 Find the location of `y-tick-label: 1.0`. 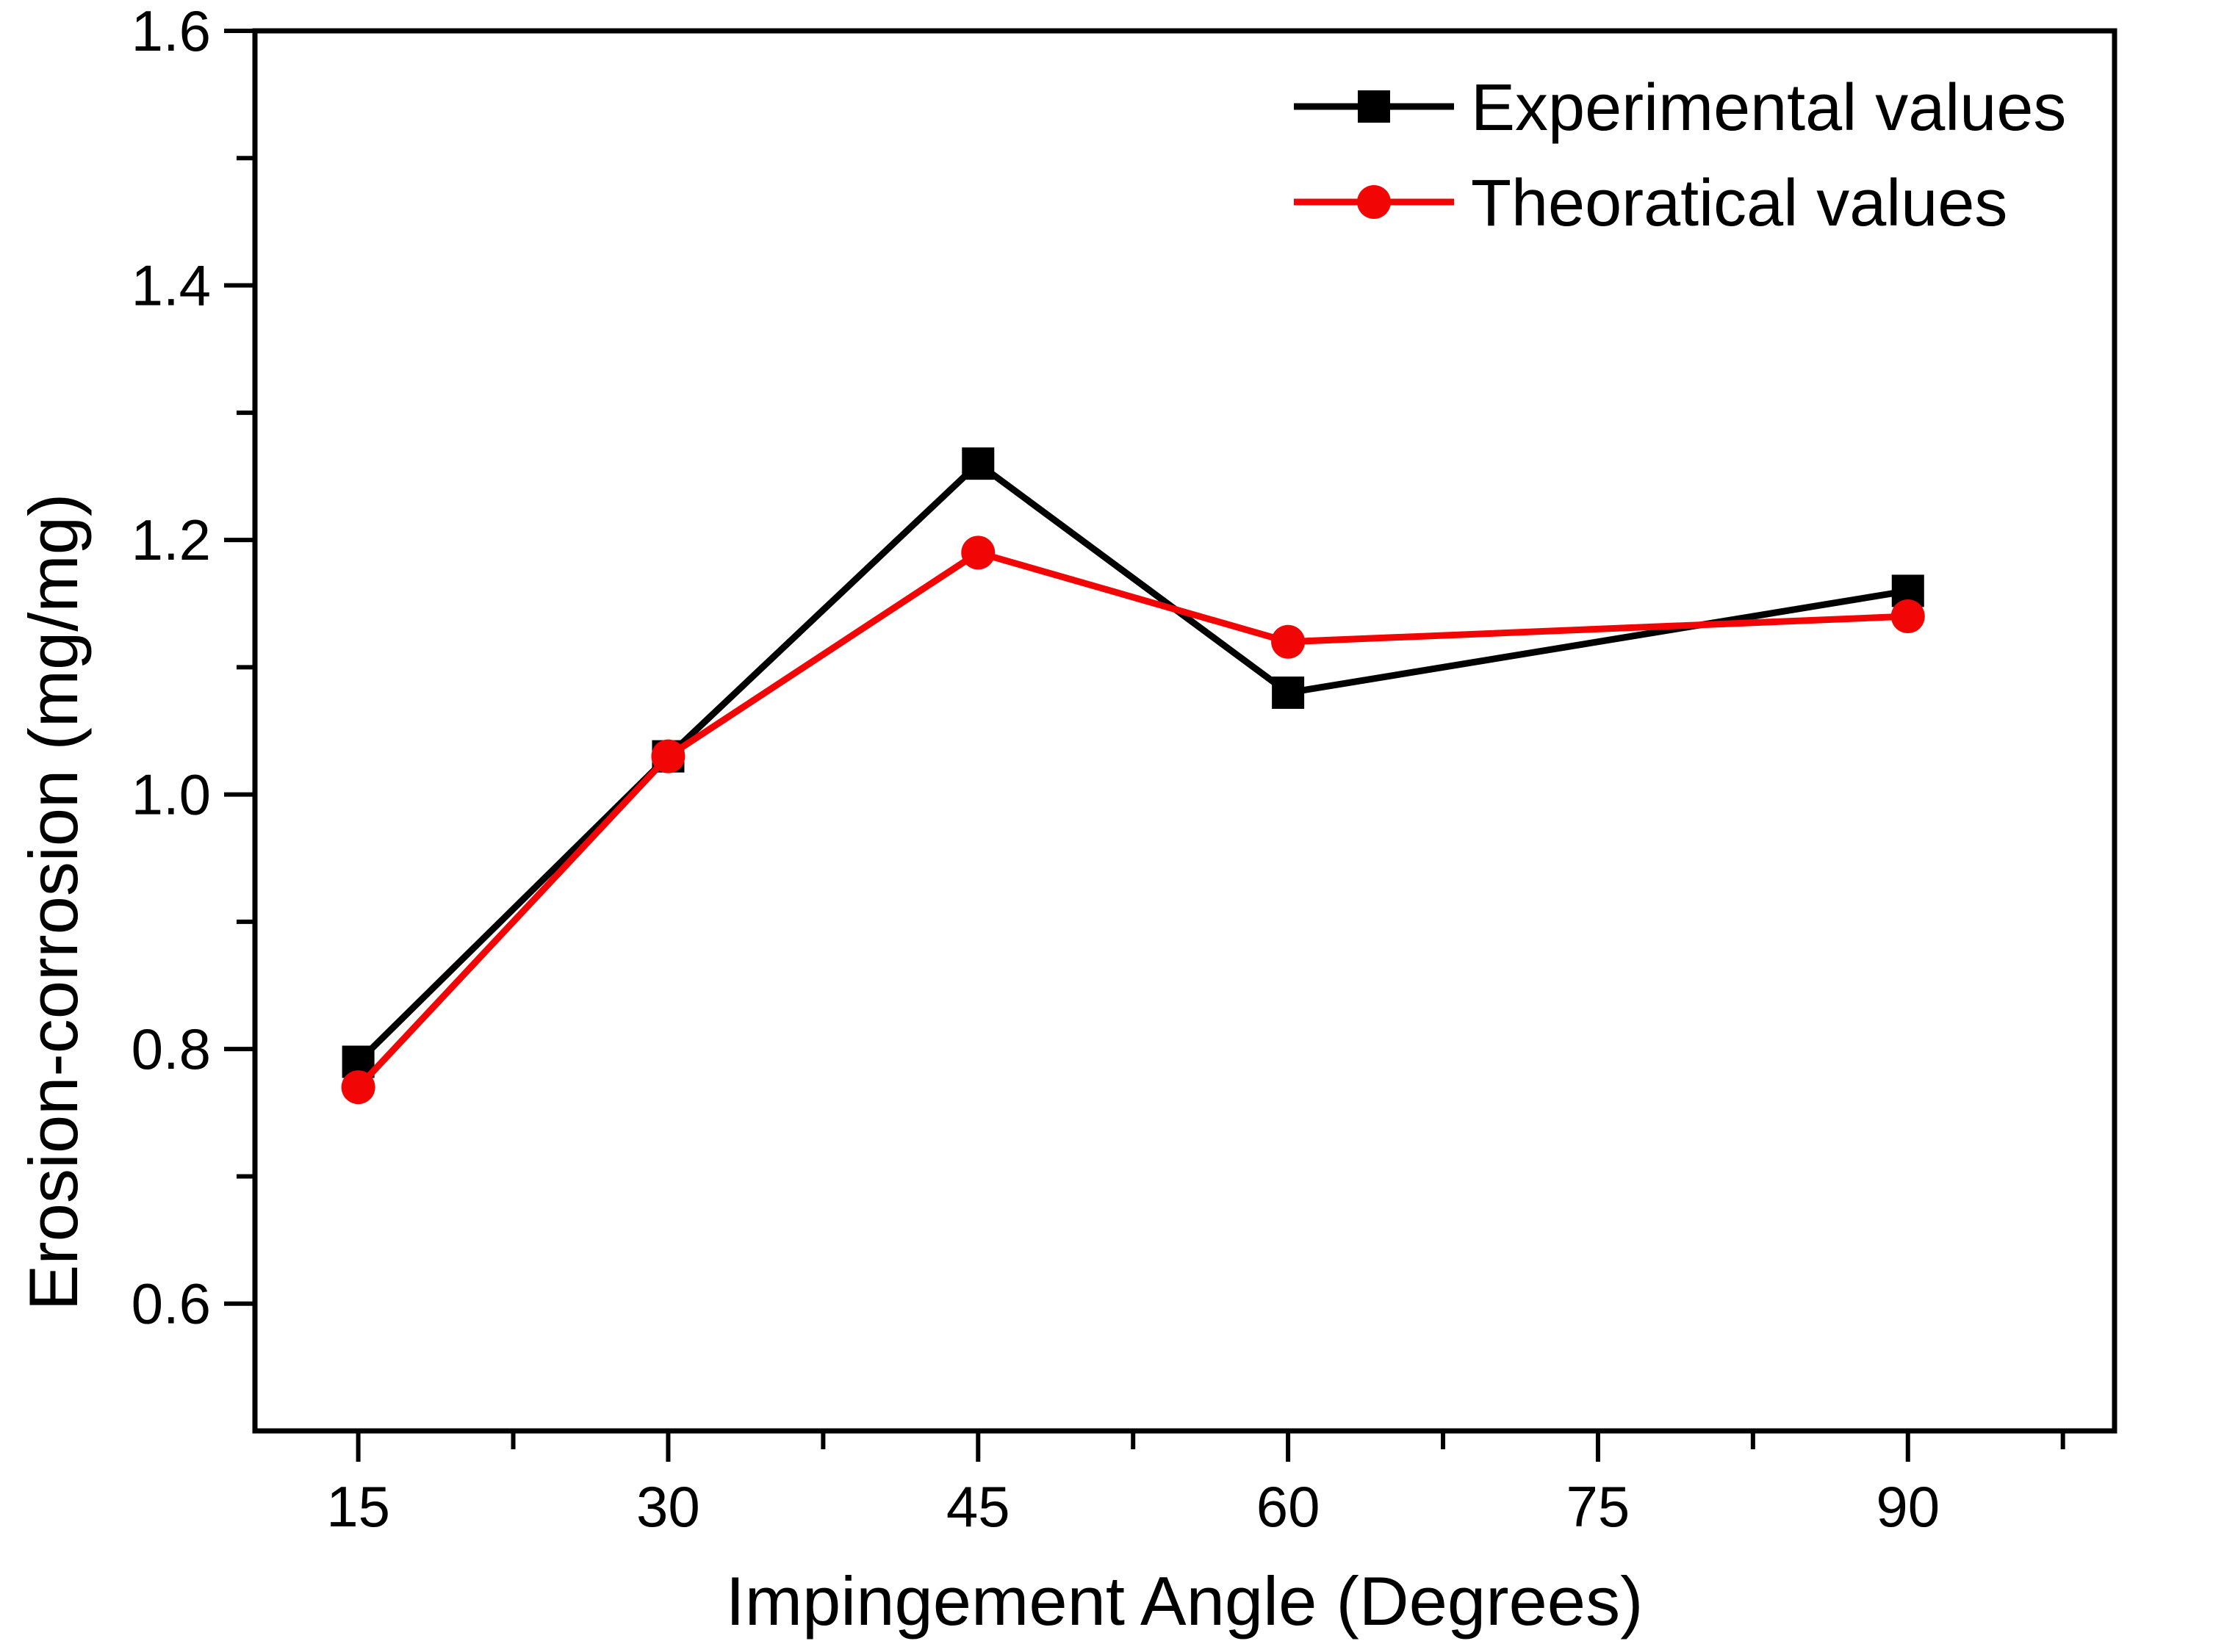

y-tick-label: 1.0 is located at coordinates (171, 794).